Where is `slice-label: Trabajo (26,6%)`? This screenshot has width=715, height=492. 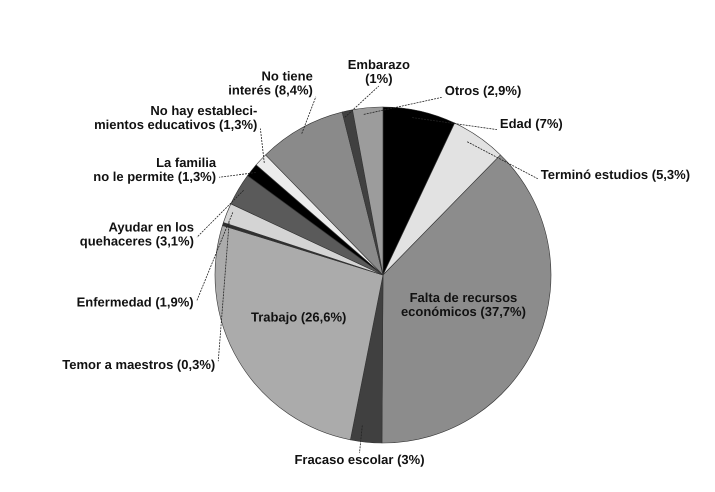
slice-label: Trabajo (26,6%) is located at coordinates (298, 316).